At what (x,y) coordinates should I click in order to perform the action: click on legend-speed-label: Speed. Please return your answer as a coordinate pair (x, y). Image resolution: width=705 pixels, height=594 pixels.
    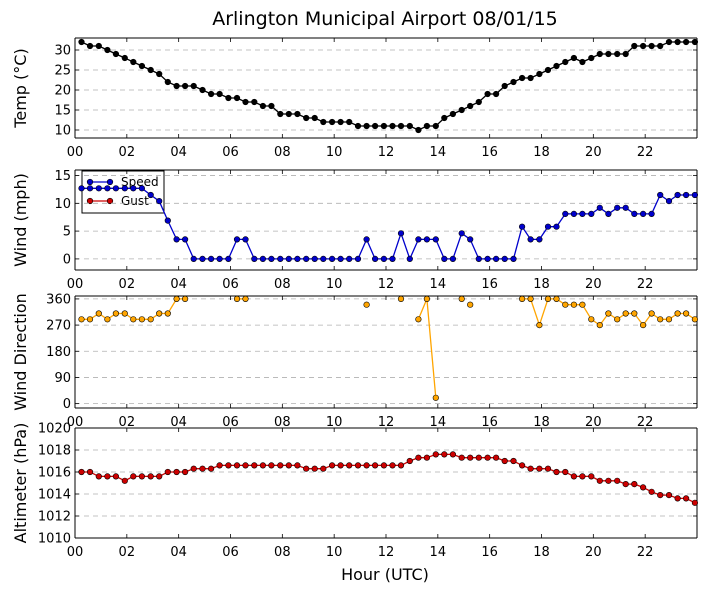
    Looking at the image, I should click on (140, 182).